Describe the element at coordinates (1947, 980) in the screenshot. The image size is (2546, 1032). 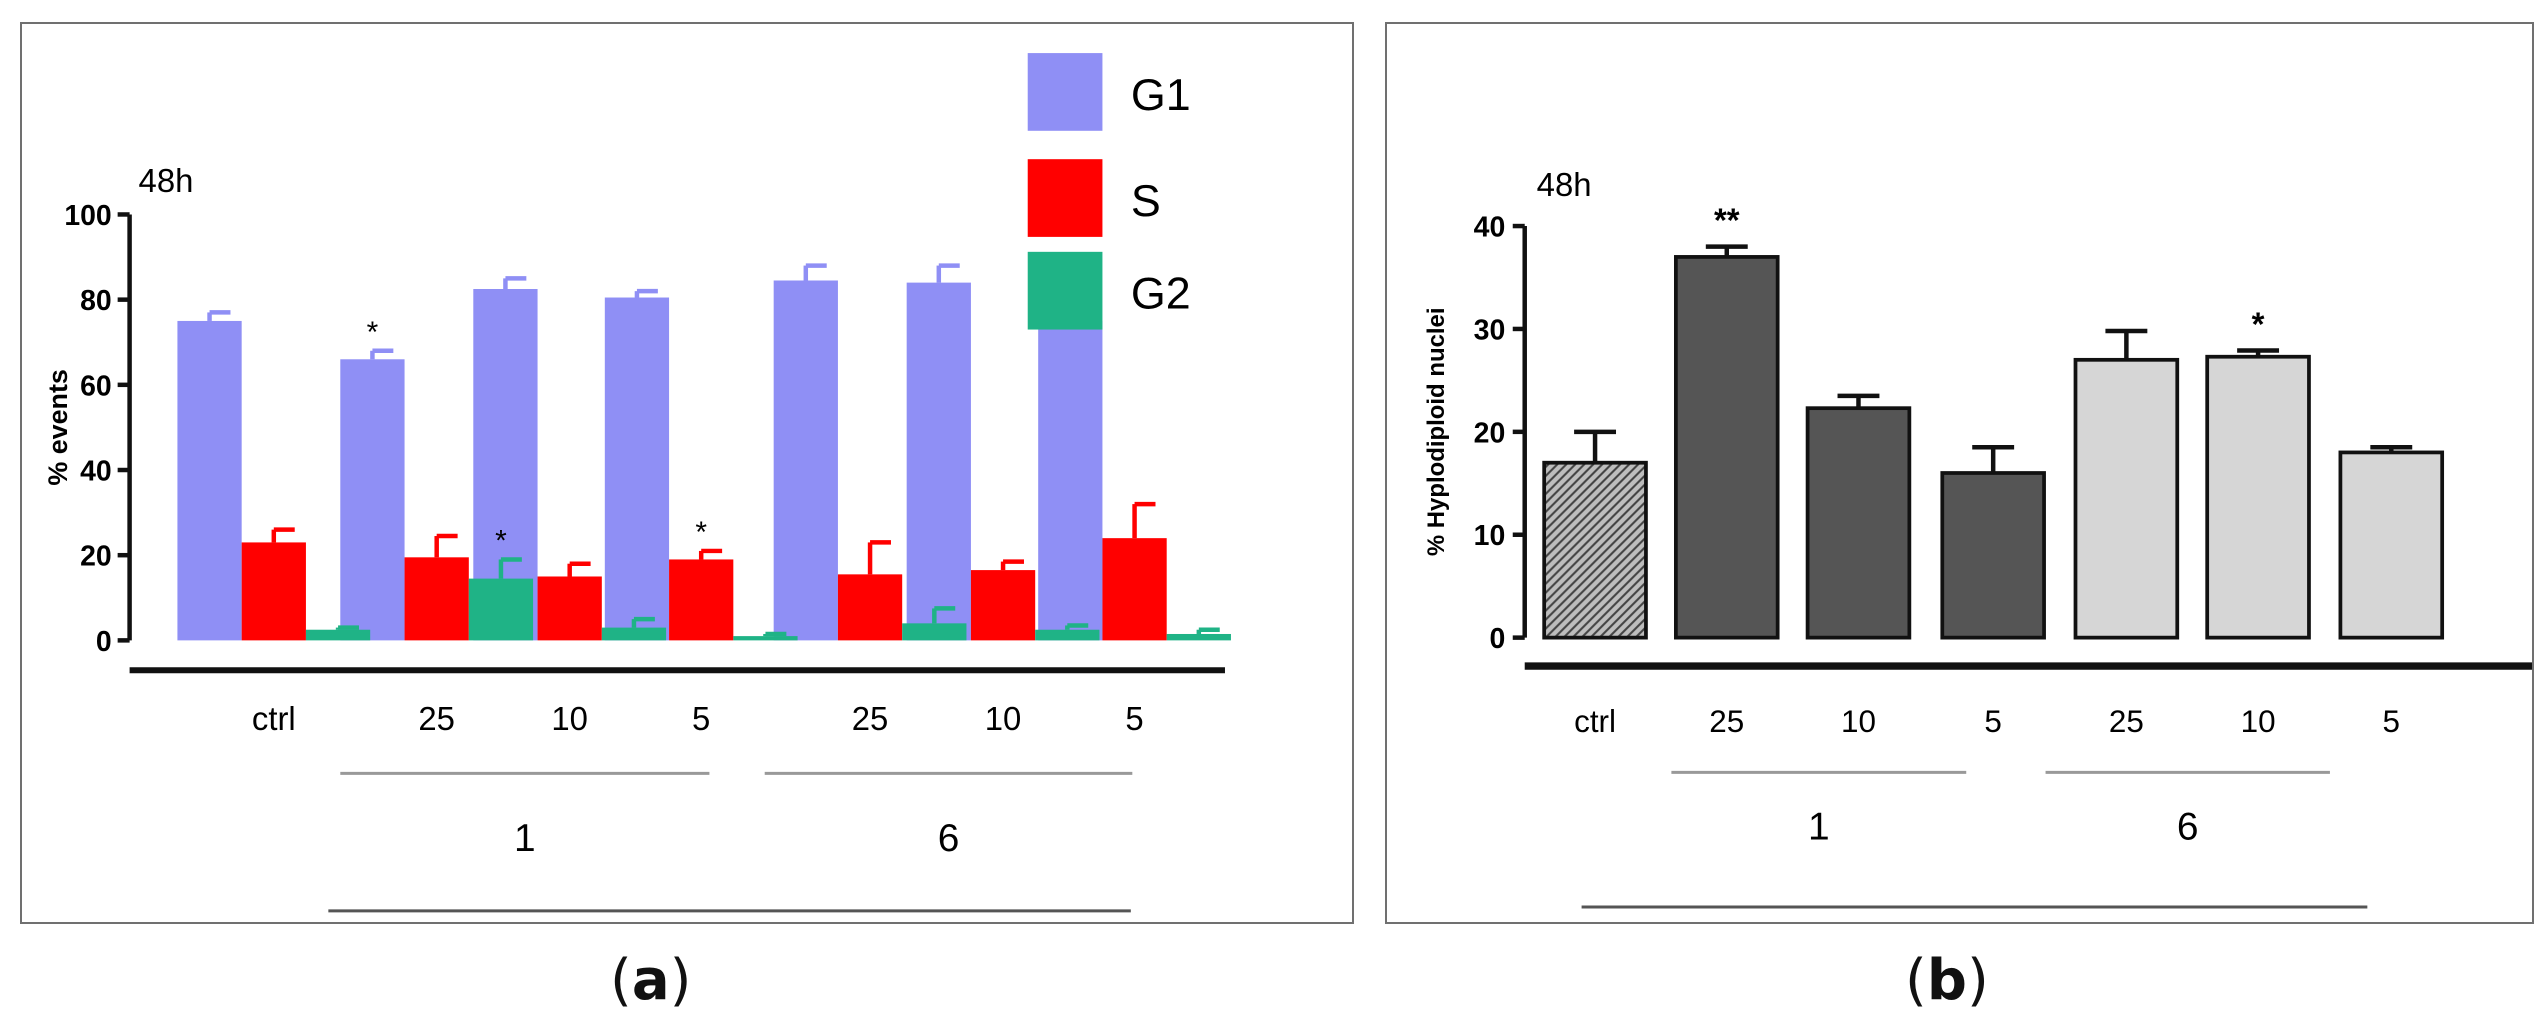
I see `panel-b-label: (b)` at that location.